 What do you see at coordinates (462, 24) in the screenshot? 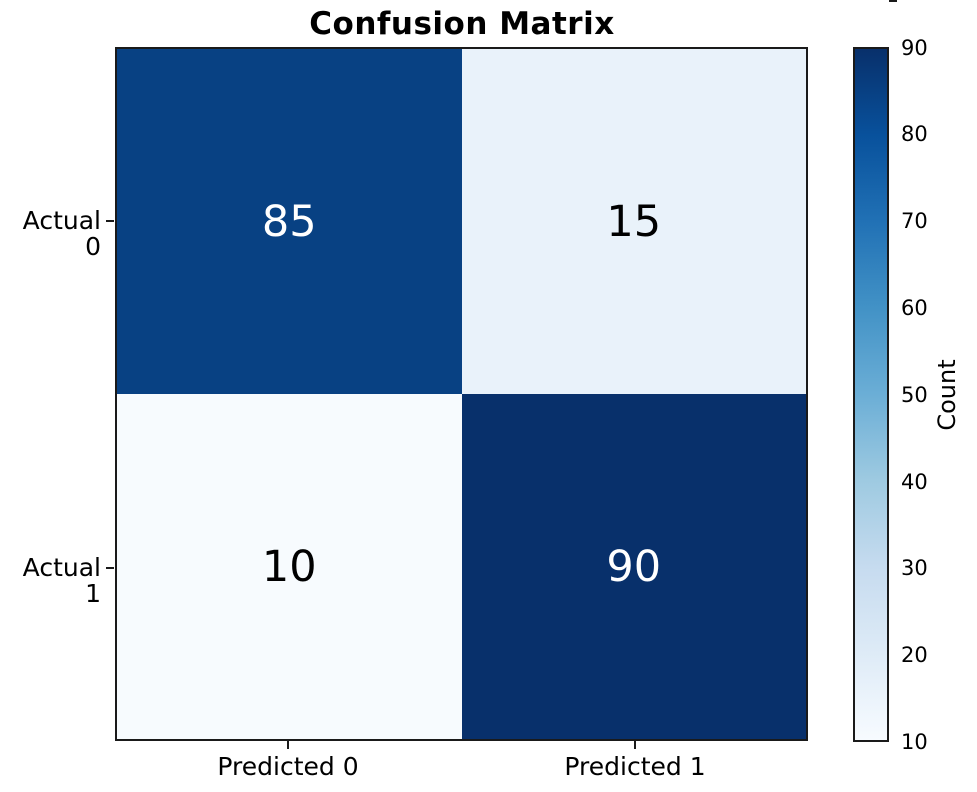
I see `chart-title: Confusion Matrix` at bounding box center [462, 24].